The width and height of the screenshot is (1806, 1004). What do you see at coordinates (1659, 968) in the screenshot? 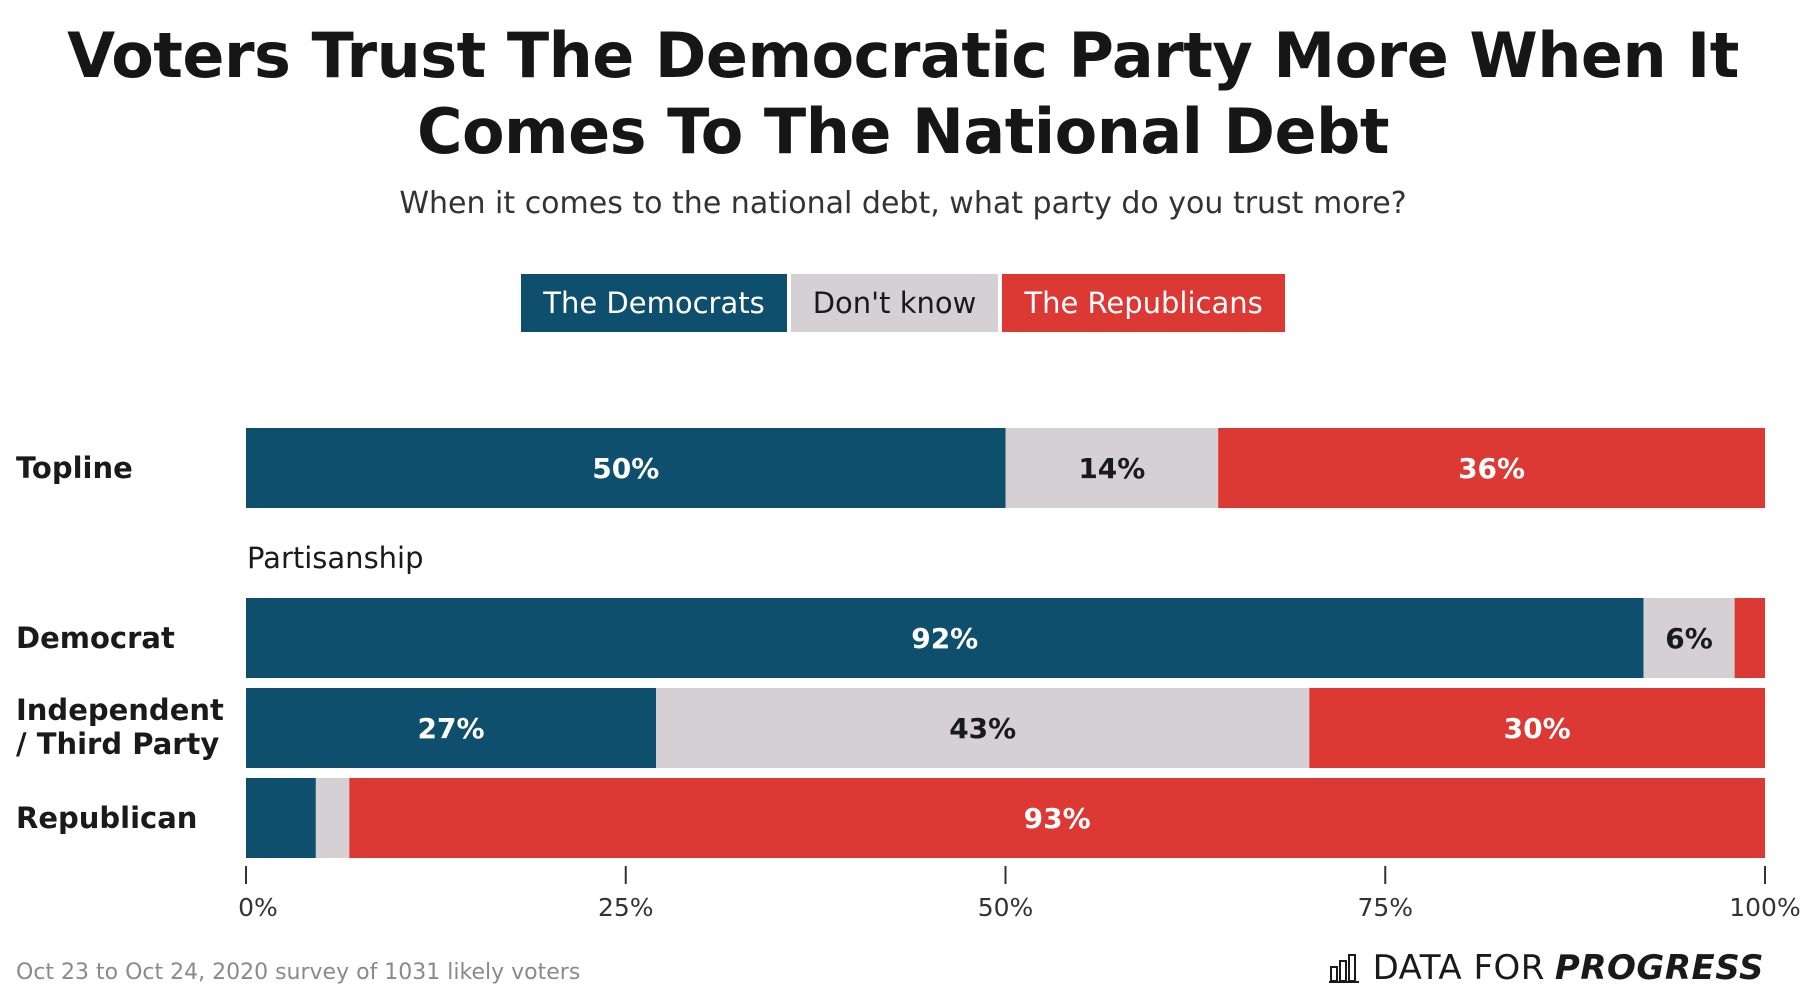
I see `brand-text-progress: PROGRESS` at bounding box center [1659, 968].